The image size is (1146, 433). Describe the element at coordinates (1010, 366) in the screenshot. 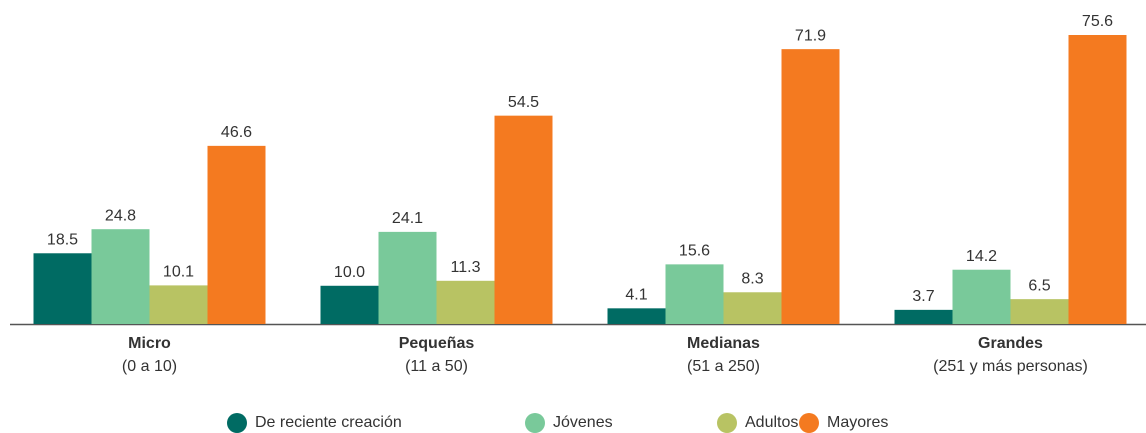

I see `x-tick-sublabel: (251 y más personas)` at that location.